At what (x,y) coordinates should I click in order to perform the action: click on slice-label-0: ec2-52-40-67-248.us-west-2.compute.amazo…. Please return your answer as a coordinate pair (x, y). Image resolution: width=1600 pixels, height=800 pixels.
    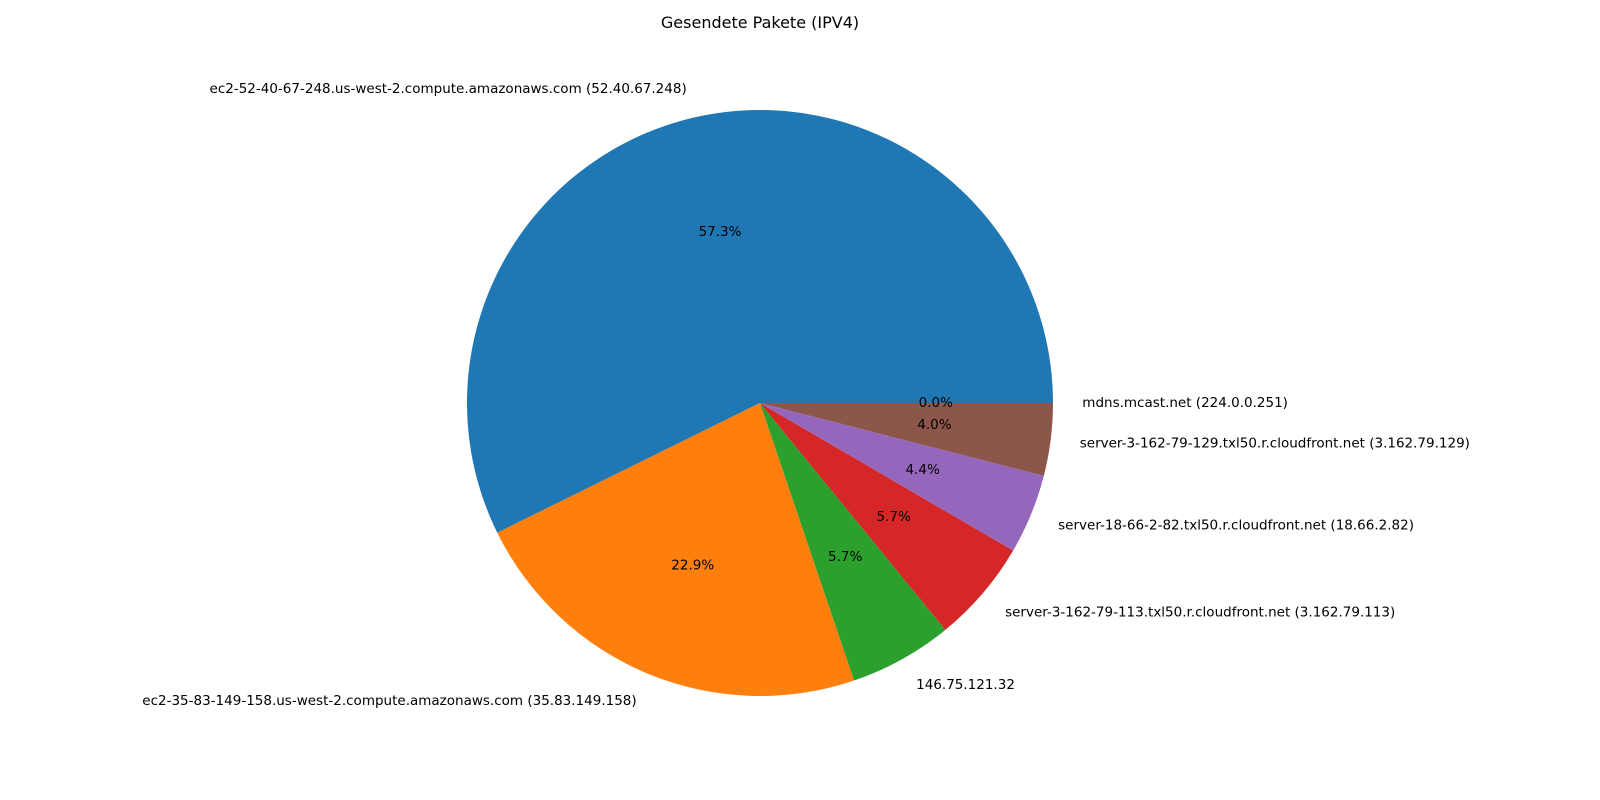
    Looking at the image, I should click on (448, 89).